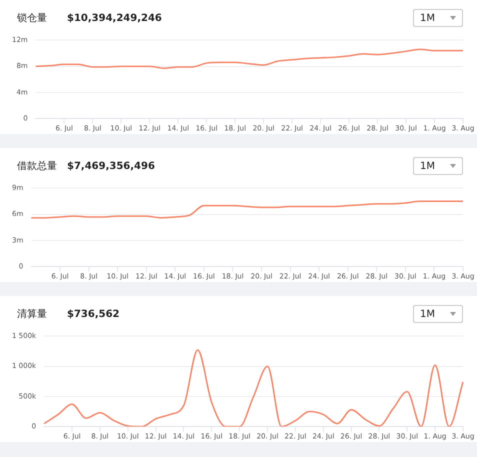 The width and height of the screenshot is (477, 457). I want to click on chart-subtitle: $7,469,356,496, so click(111, 166).